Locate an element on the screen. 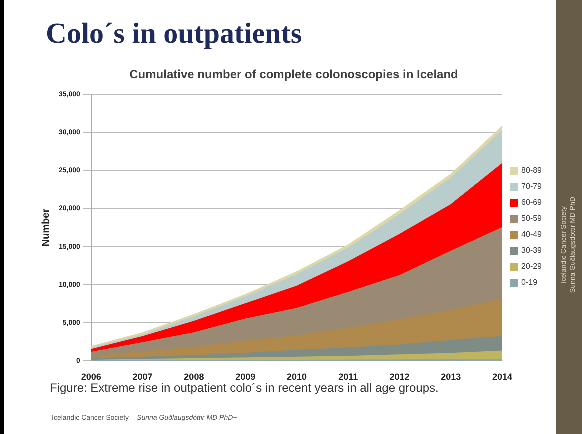  x-tick-label: 2006 is located at coordinates (91, 377).